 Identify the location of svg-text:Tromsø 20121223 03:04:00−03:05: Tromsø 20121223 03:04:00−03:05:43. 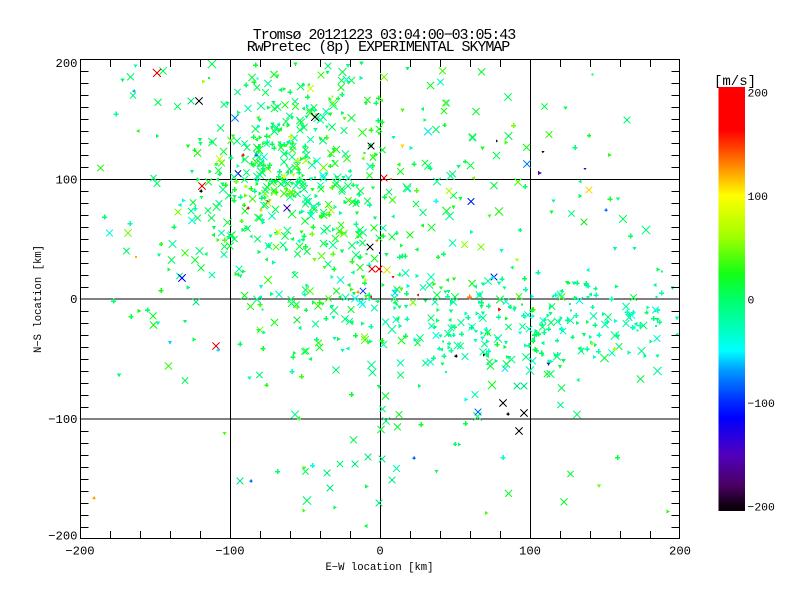
(384, 35).